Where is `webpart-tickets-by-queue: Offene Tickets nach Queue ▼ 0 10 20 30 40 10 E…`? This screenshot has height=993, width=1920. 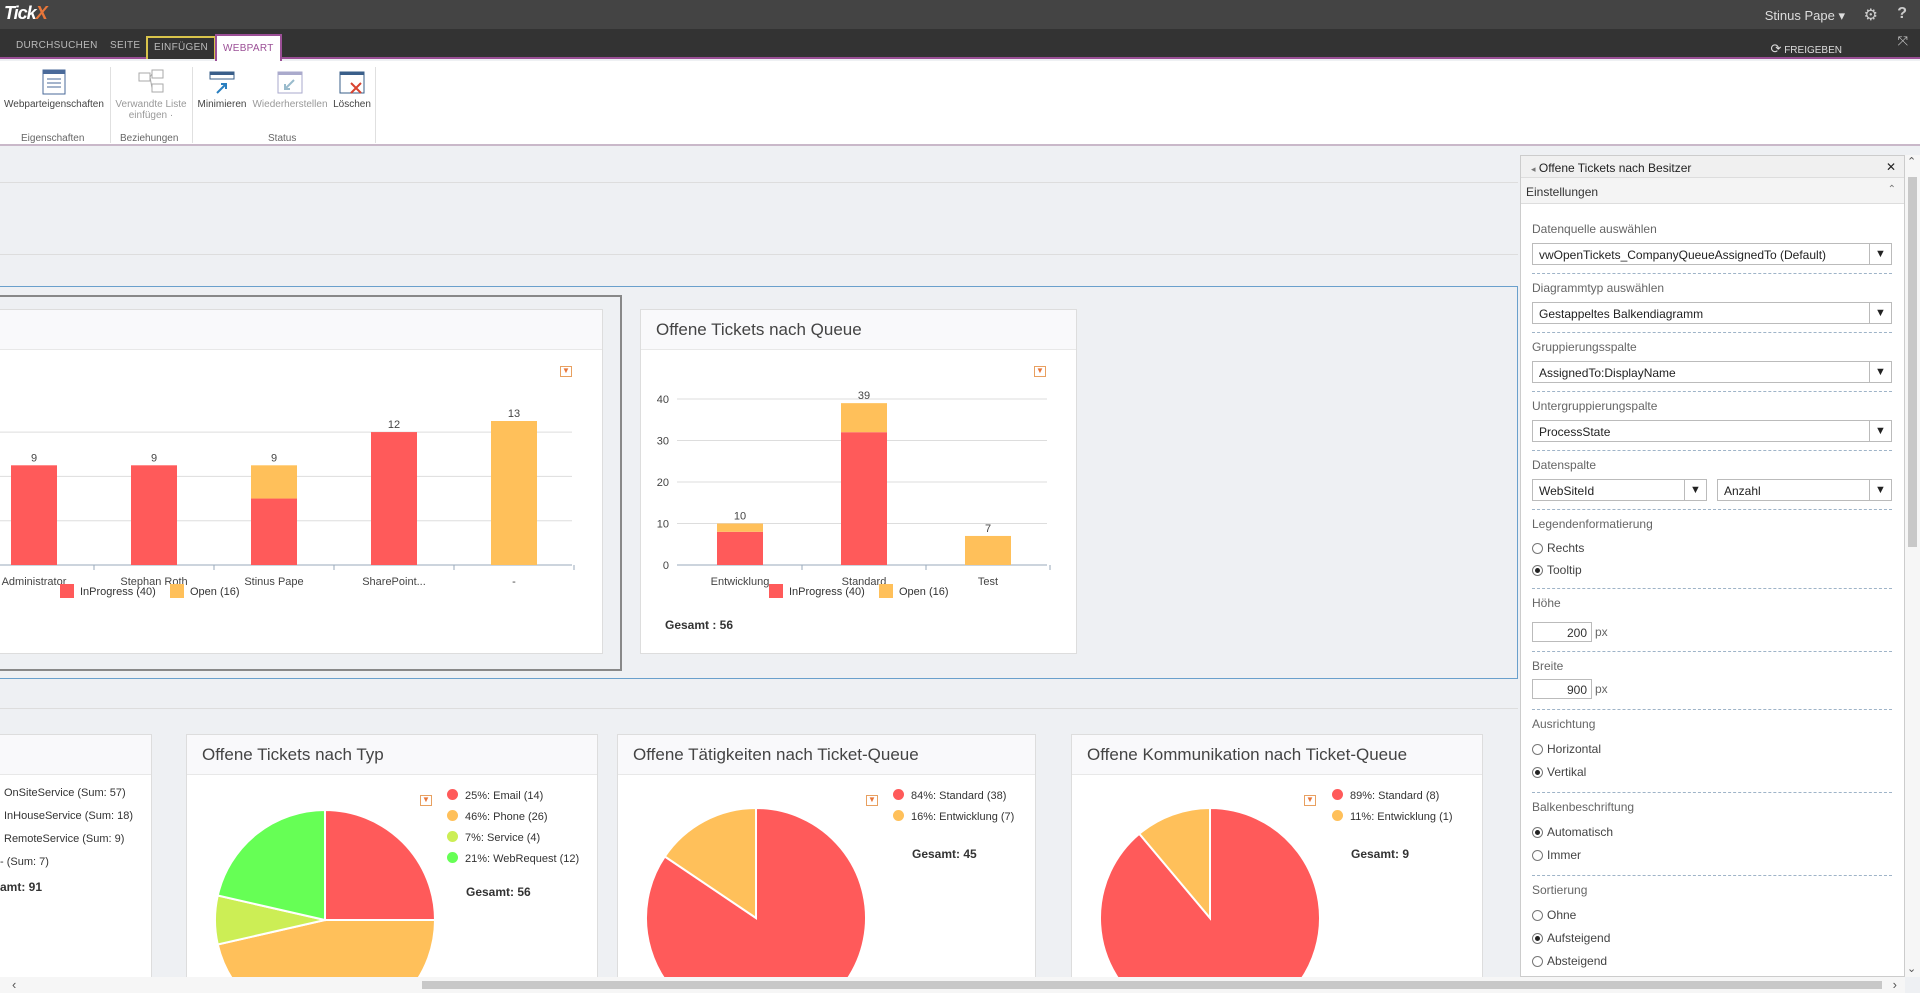 webpart-tickets-by-queue: Offene Tickets nach Queue ▼ 0 10 20 30 40 10 E… is located at coordinates (858, 481).